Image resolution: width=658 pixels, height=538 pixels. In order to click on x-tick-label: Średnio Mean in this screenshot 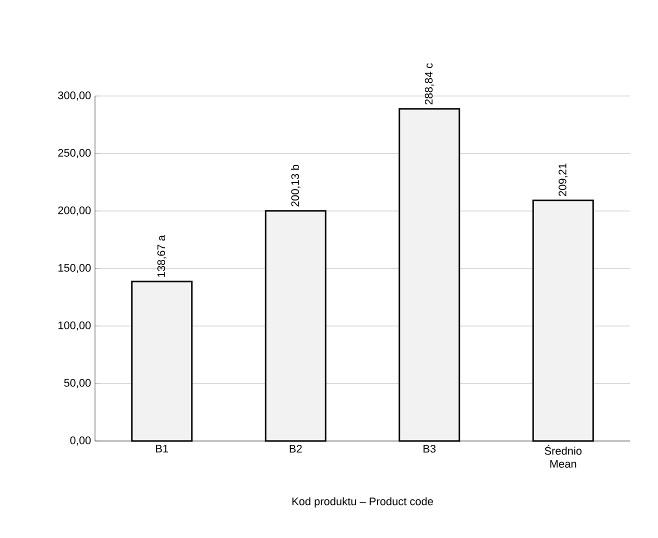, I will do `click(563, 456)`.